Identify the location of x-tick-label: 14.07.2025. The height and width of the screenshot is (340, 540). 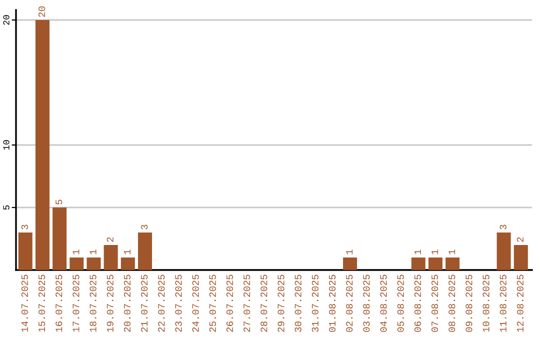
(24, 303).